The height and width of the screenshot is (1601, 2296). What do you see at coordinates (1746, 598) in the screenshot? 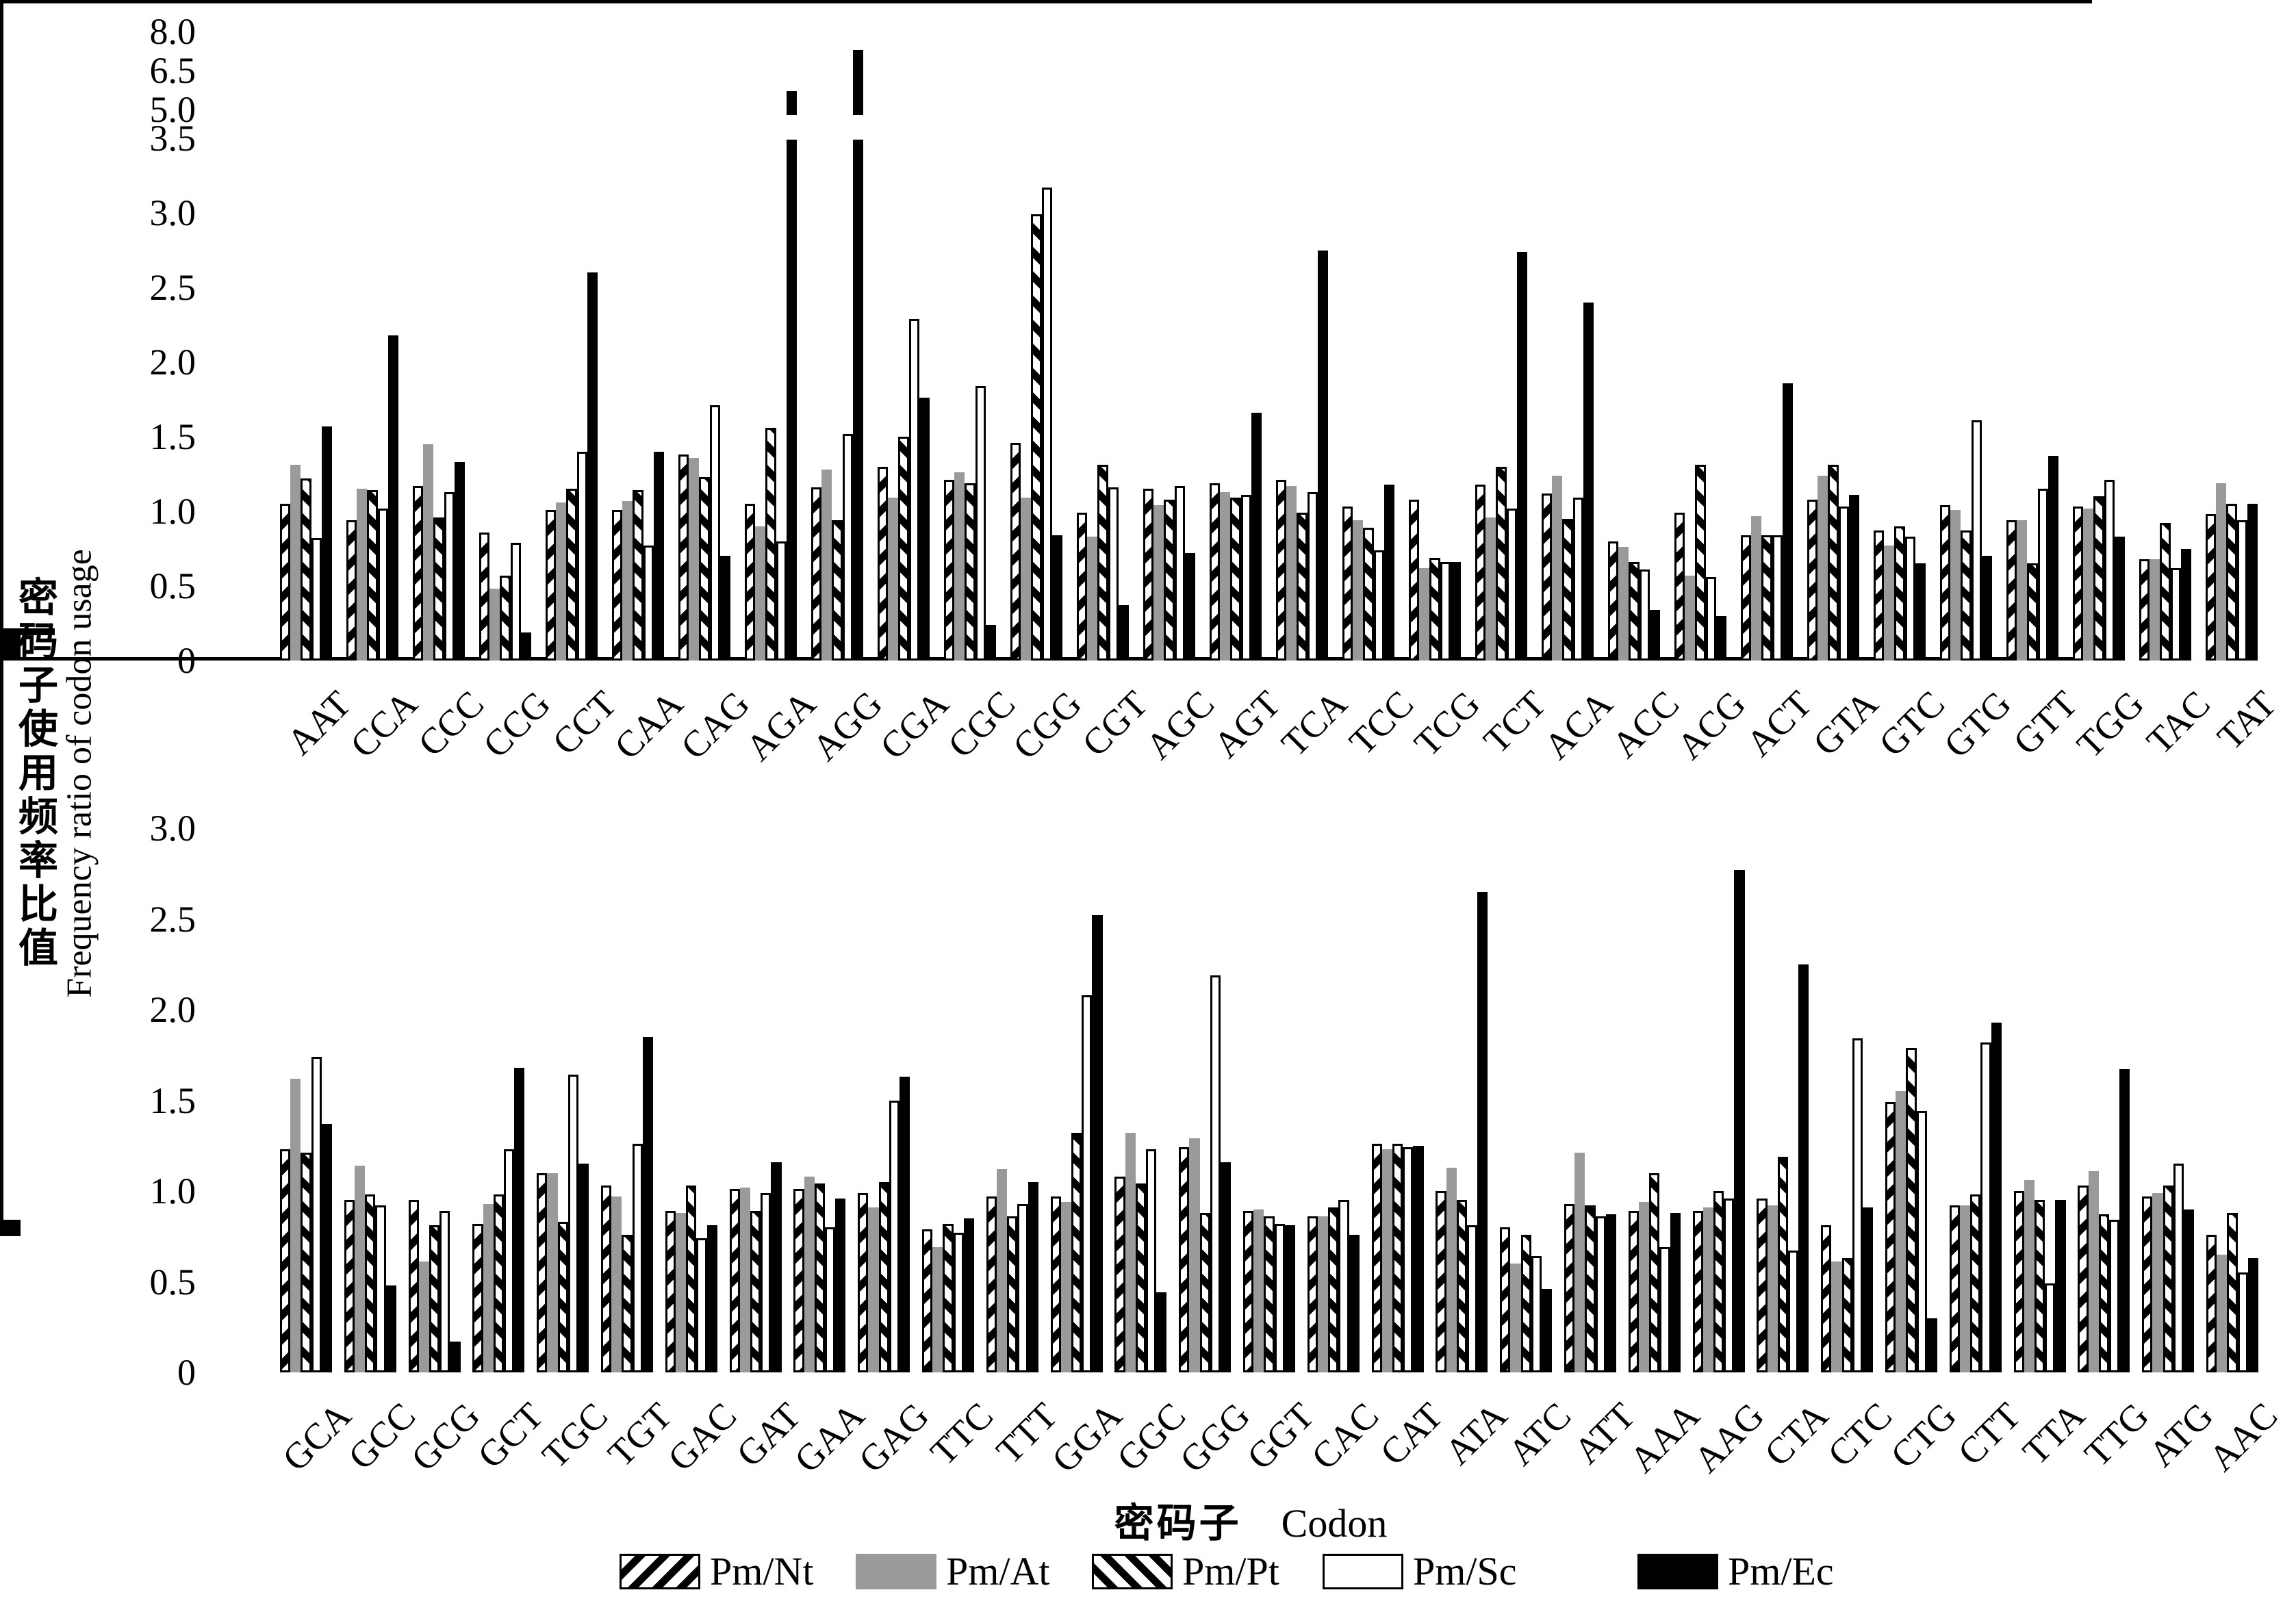
I see `bar-ACT-Pm-Nt` at bounding box center [1746, 598].